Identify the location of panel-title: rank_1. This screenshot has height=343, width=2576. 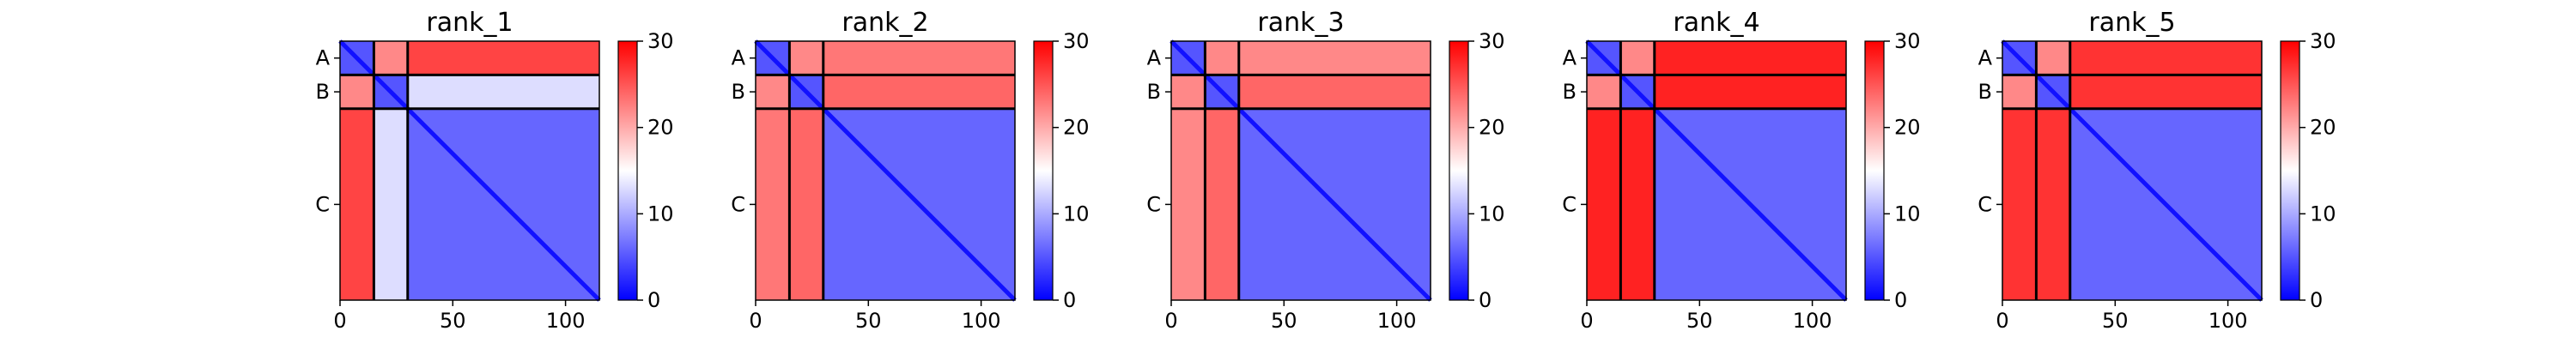
(470, 23).